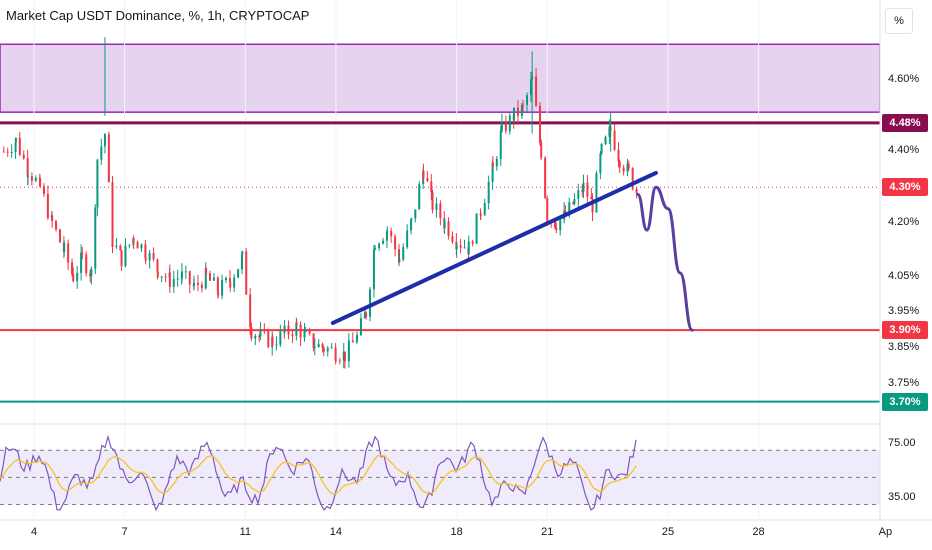  What do you see at coordinates (899, 21) in the screenshot?
I see `price-unit-toggle: %` at bounding box center [899, 21].